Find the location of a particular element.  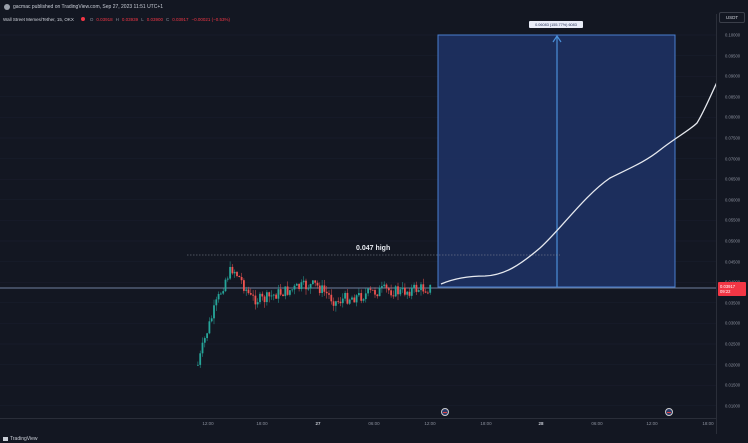

price-axis-label: 0.08500 is located at coordinates (733, 97).